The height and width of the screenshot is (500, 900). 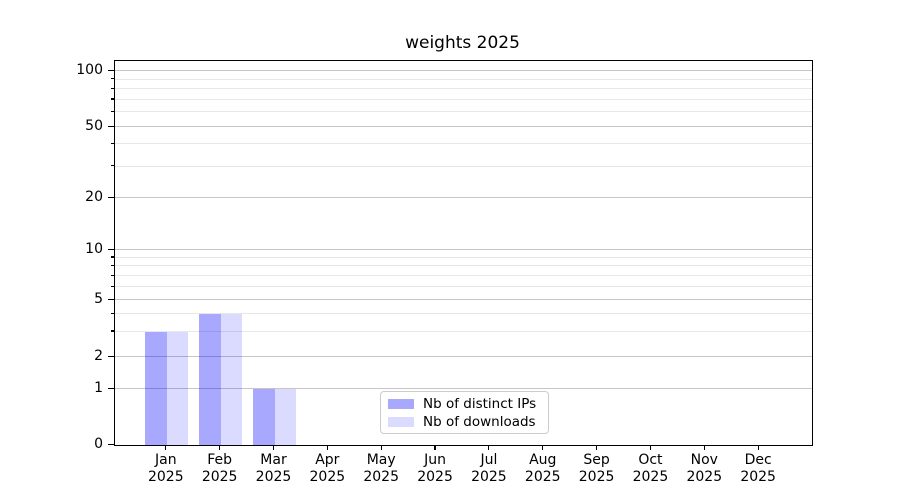 I want to click on x-tick-mark-feb, so click(x=220, y=448).